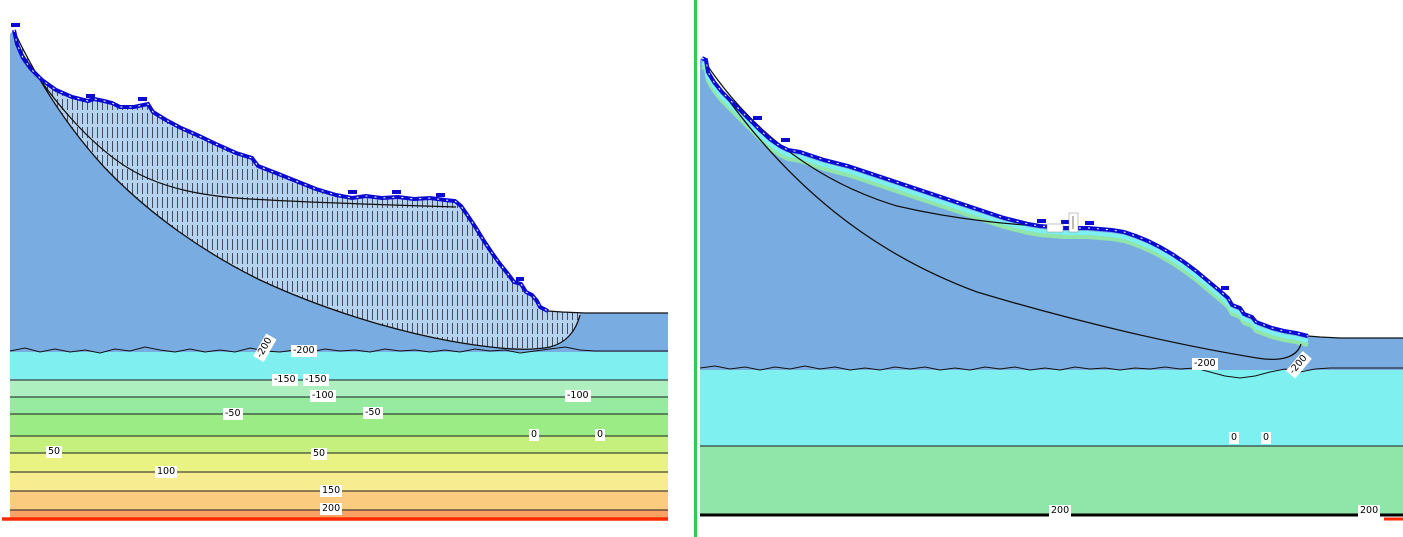 The width and height of the screenshot is (1403, 537). What do you see at coordinates (166, 472) in the screenshot?
I see `contour-label: 100` at bounding box center [166, 472].